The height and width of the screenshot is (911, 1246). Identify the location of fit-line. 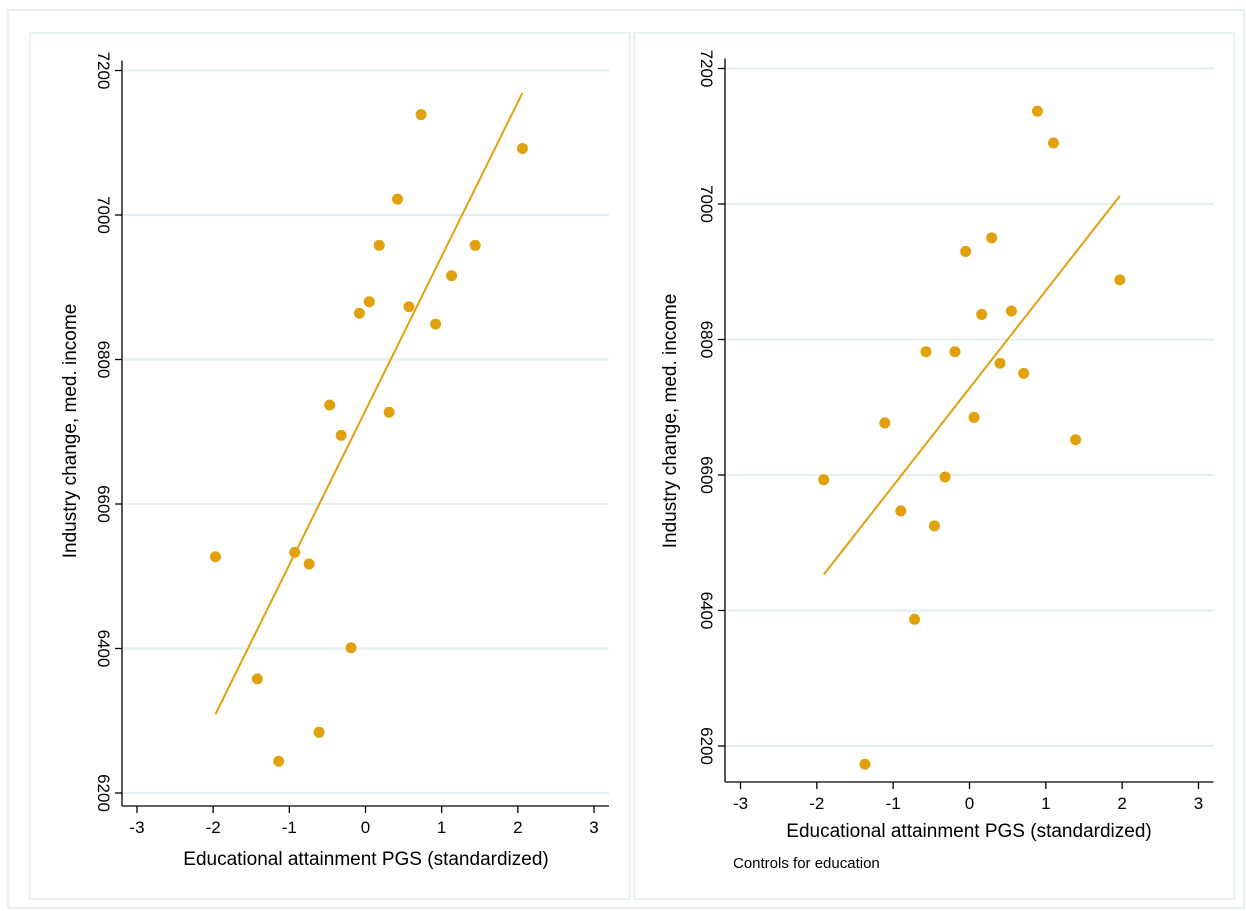
(971, 385).